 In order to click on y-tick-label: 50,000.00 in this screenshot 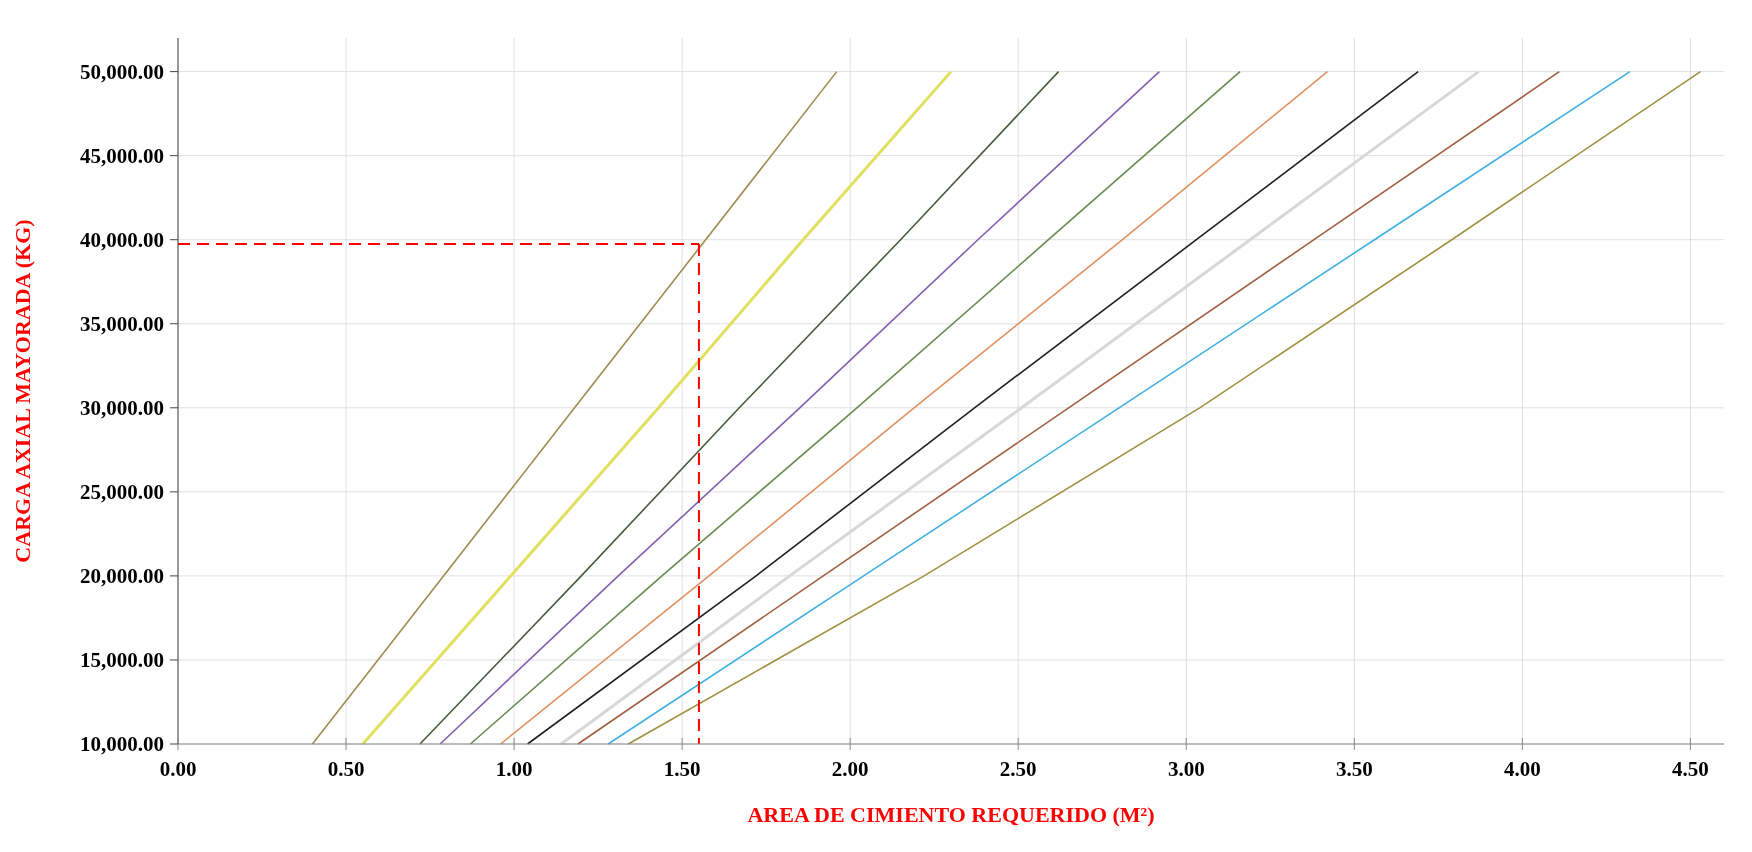, I will do `click(122, 71)`.